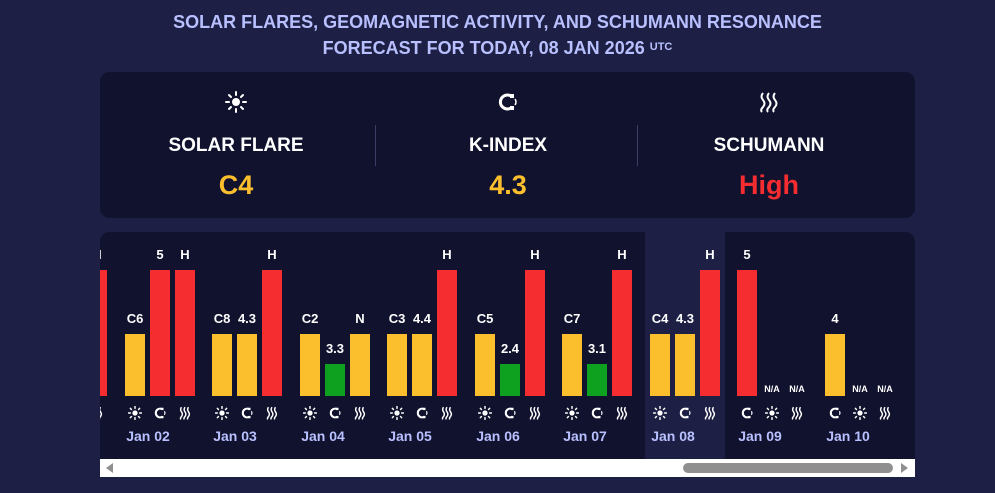 The width and height of the screenshot is (995, 493). I want to click on utc-label: UTC, so click(661, 47).